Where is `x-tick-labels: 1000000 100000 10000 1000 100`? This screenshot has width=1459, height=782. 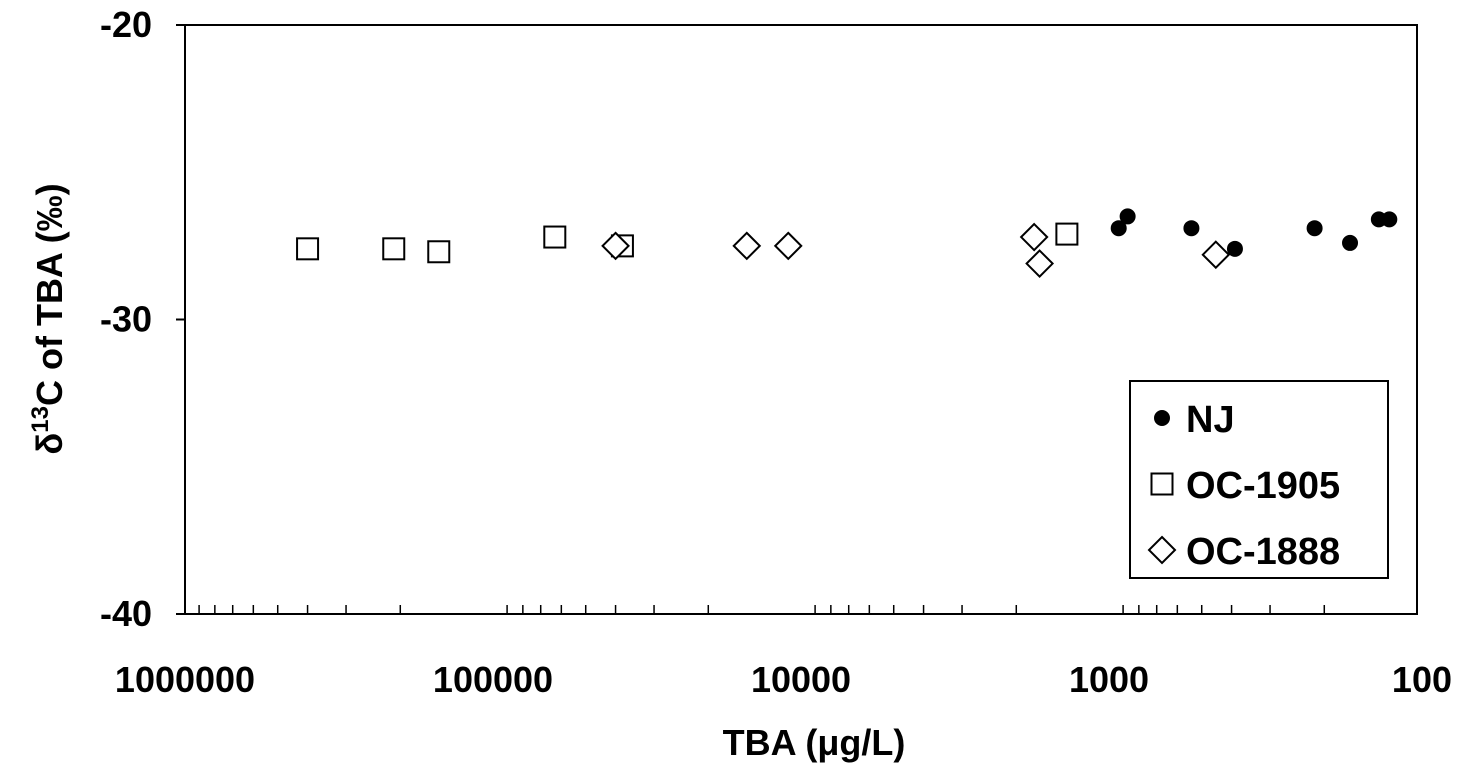 x-tick-labels: 1000000 100000 10000 1000 100 is located at coordinates (783, 679).